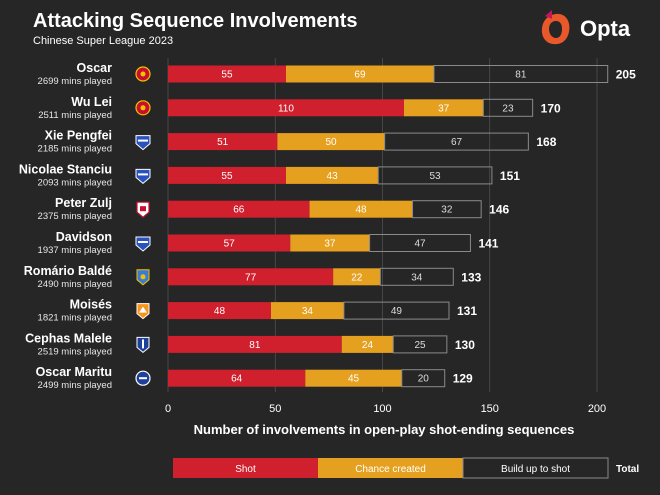 This screenshot has width=660, height=495. I want to click on legend-swatch-buildup, so click(535, 468).